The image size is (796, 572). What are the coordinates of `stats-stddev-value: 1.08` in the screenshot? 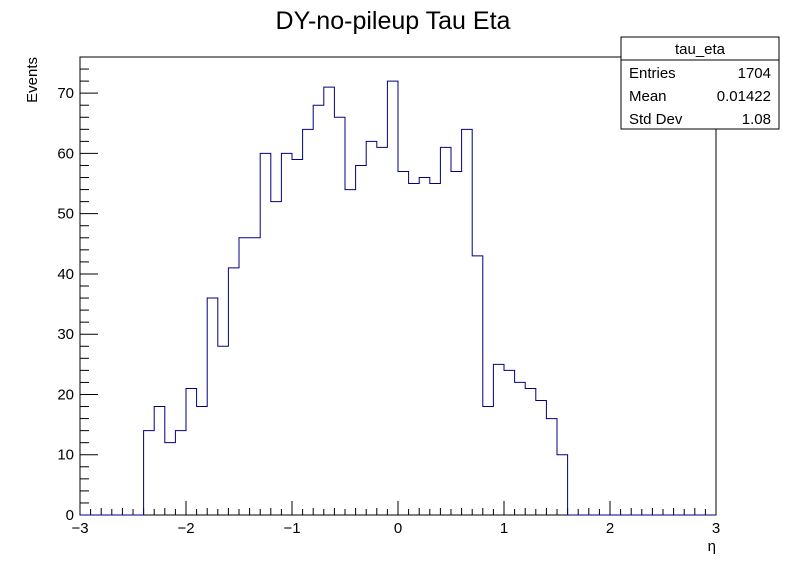 It's located at (756, 119).